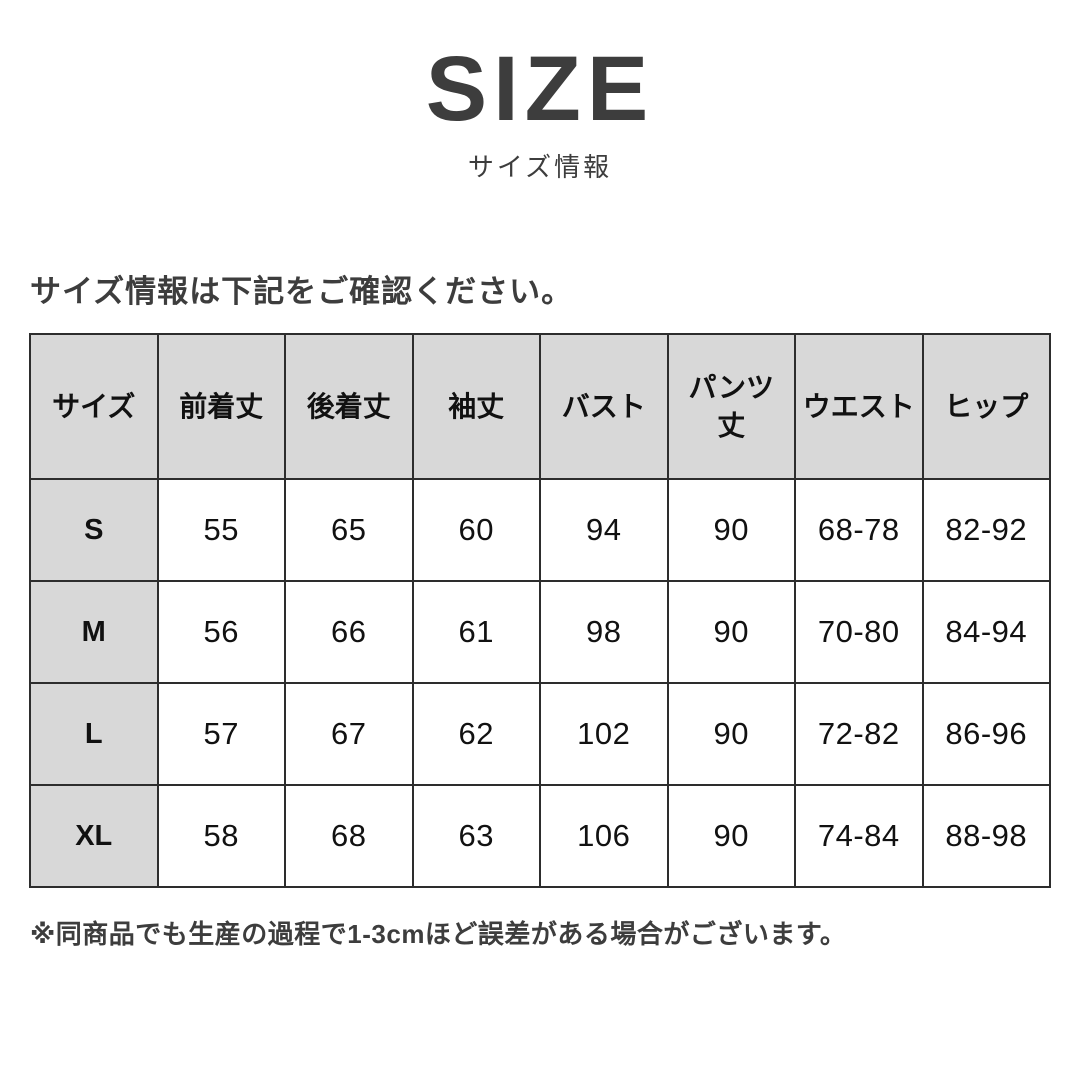 The height and width of the screenshot is (1080, 1080). Describe the element at coordinates (476, 734) in the screenshot. I see `measurement-cell: 62` at that location.